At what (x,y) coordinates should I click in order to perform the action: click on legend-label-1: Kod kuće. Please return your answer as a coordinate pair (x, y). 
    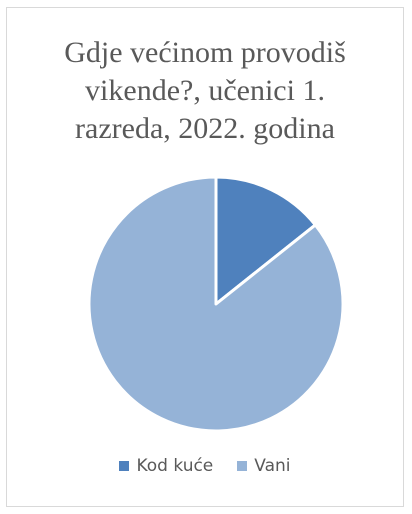
    Looking at the image, I should click on (175, 466).